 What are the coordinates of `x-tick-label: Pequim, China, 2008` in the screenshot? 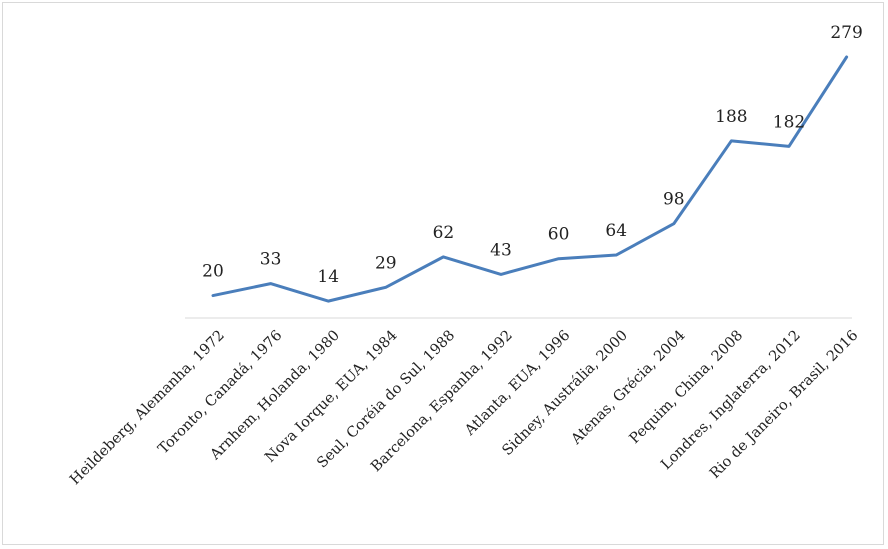 It's located at (687, 388).